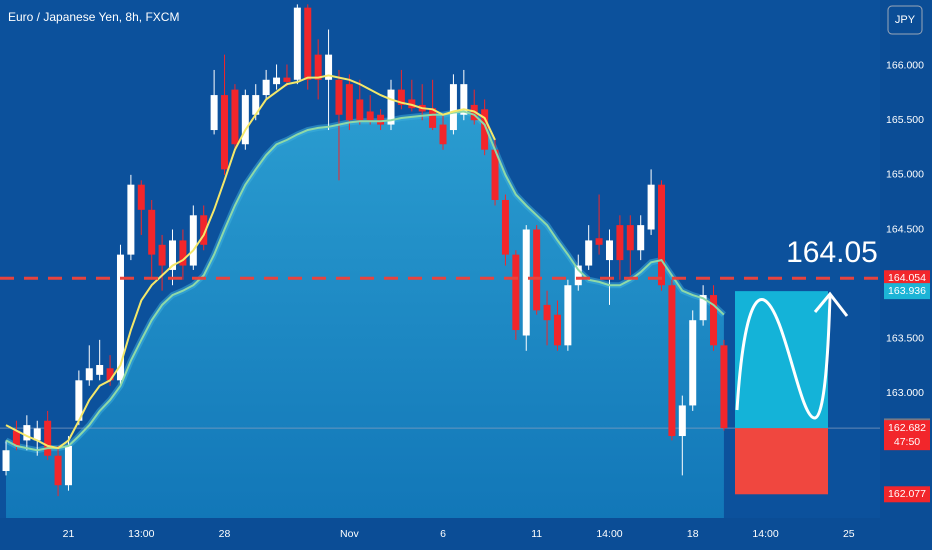  What do you see at coordinates (349, 534) in the screenshot?
I see `x-tick-label: Nov` at bounding box center [349, 534].